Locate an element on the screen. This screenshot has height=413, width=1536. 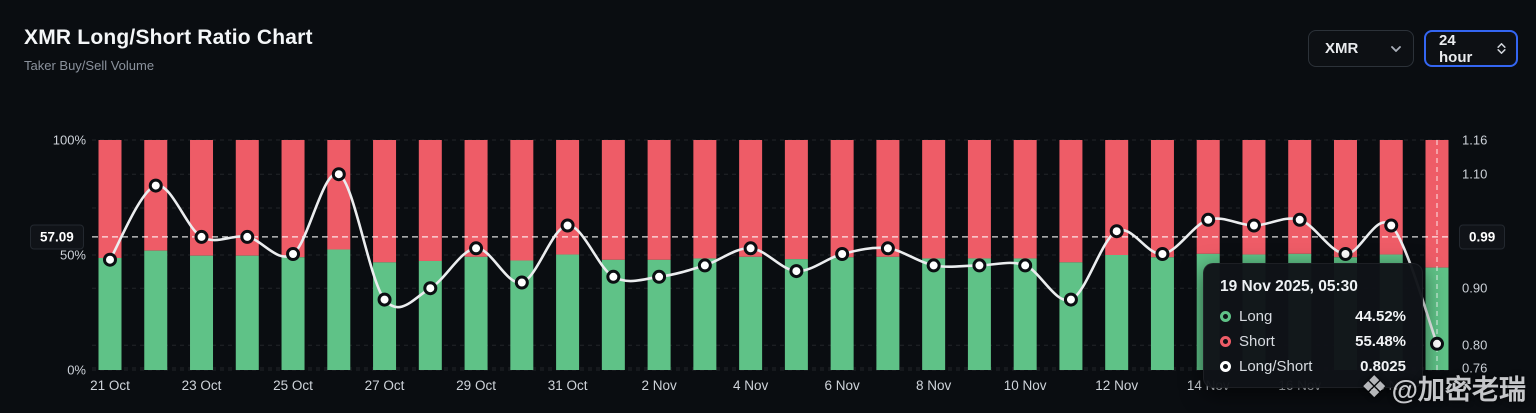
bar-short-2 Nov is located at coordinates (659, 200).